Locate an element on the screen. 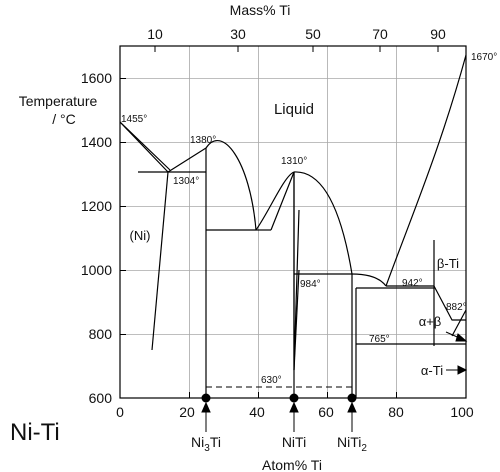 This screenshot has height=472, width=500. compound-label-niti2: NiTi2 is located at coordinates (352, 444).